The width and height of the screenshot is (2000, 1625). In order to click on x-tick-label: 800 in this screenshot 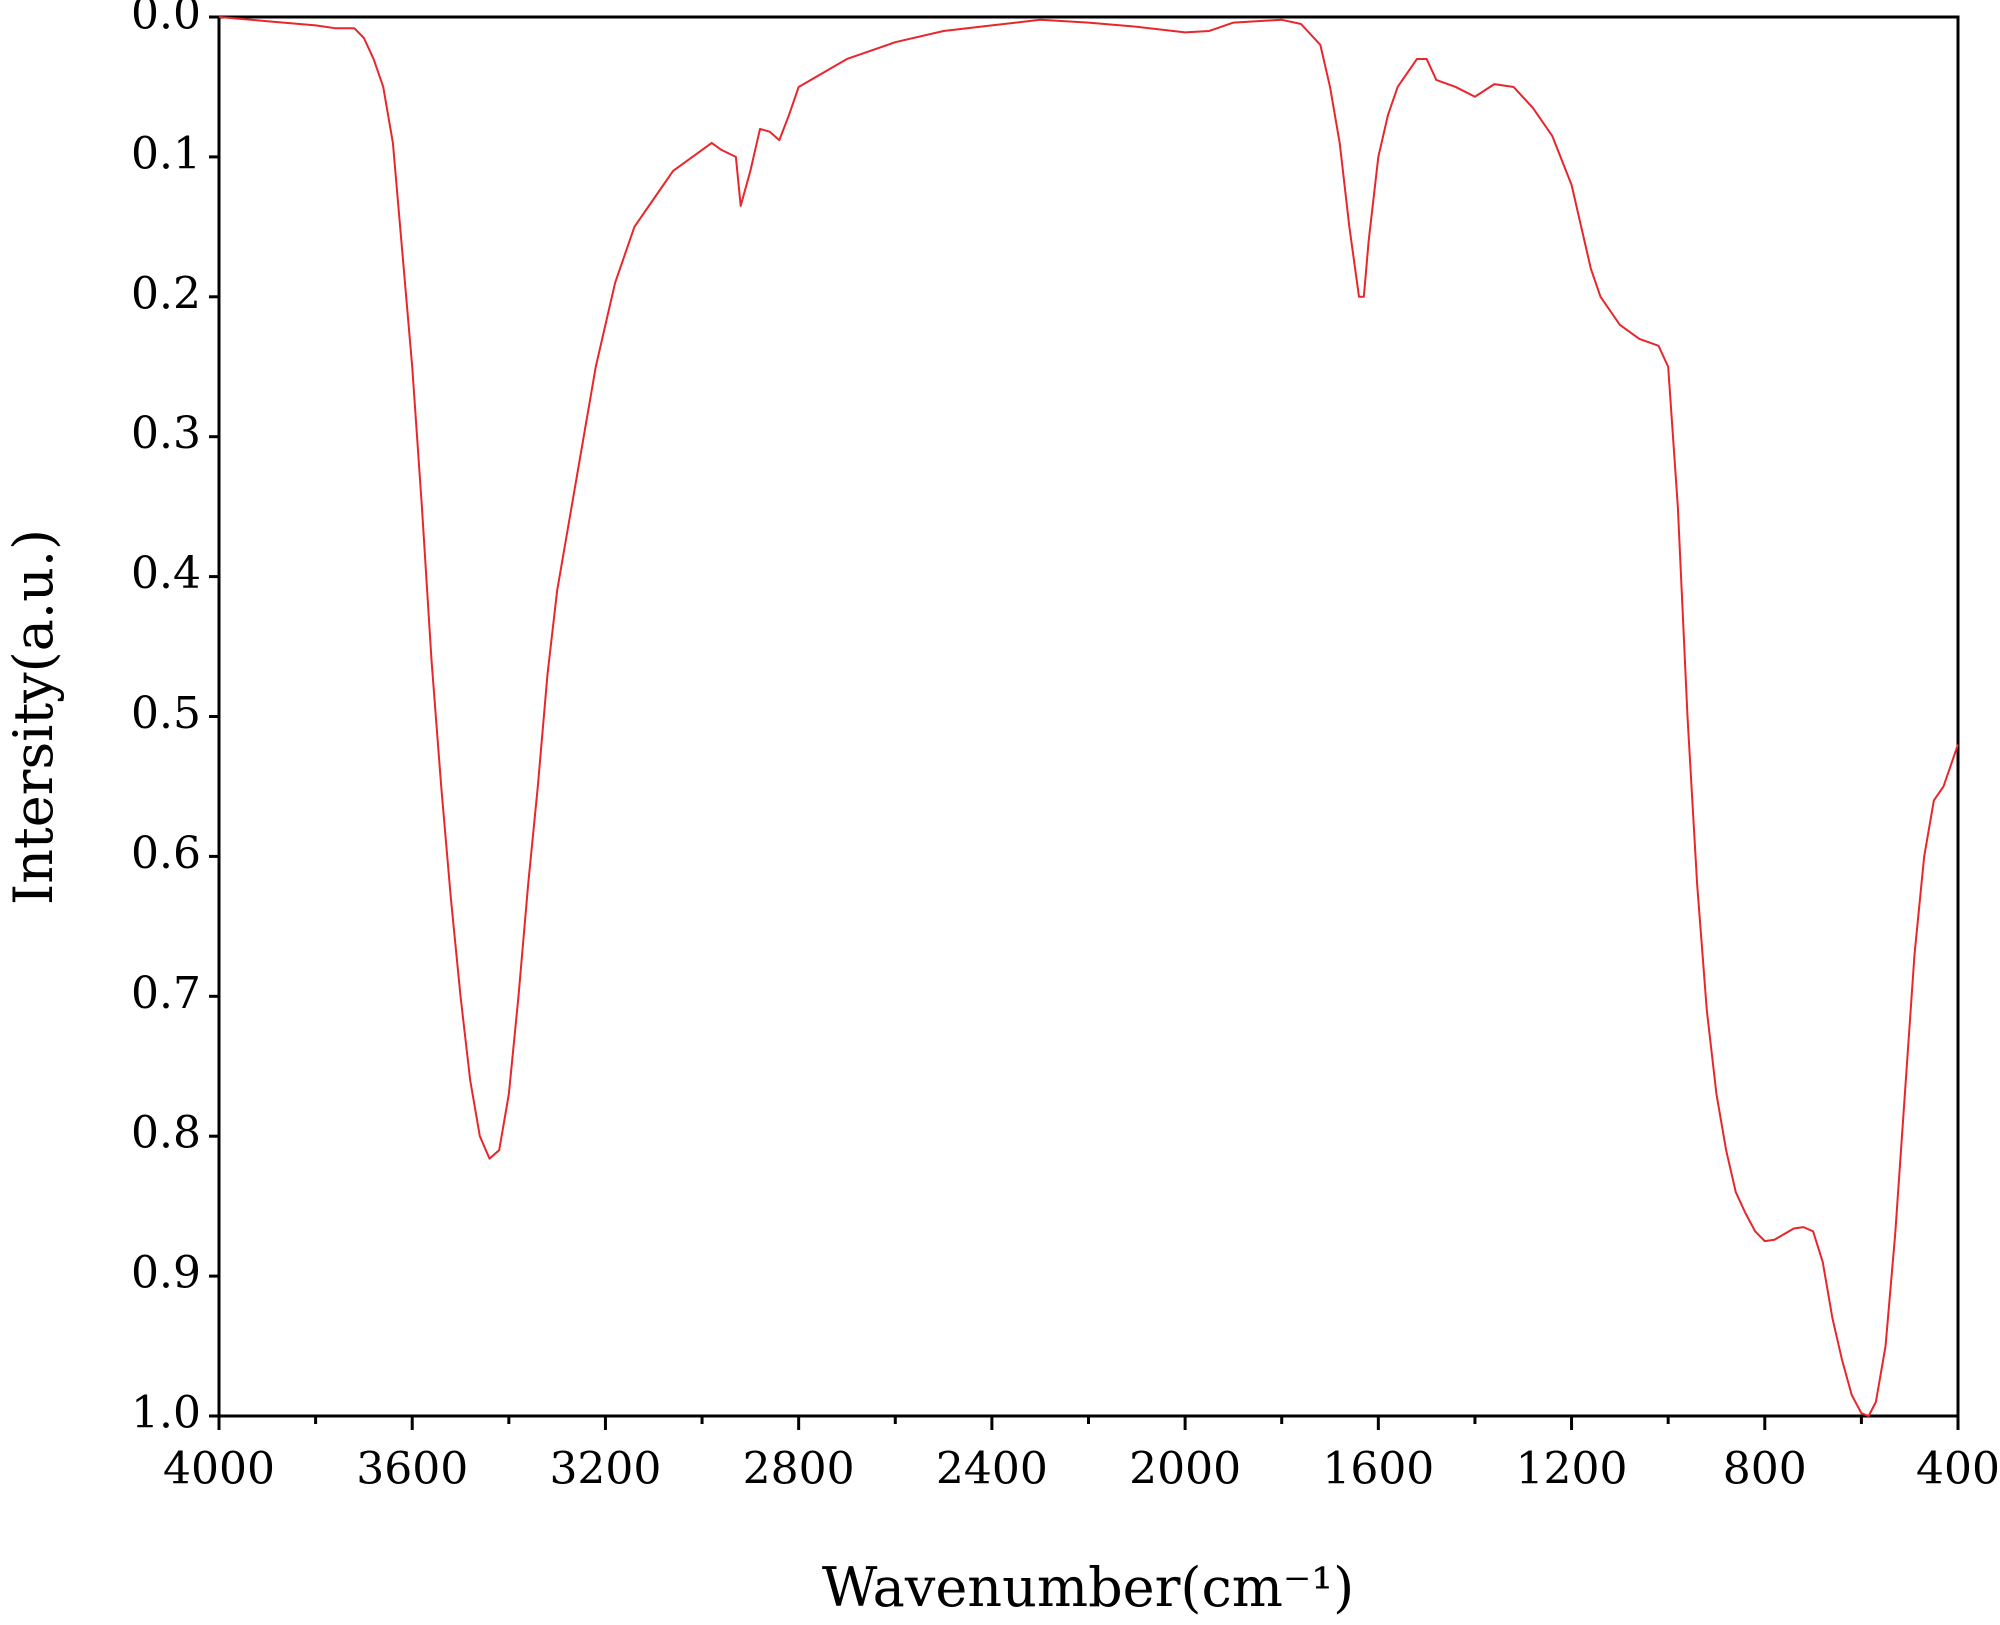, I will do `click(1765, 1469)`.